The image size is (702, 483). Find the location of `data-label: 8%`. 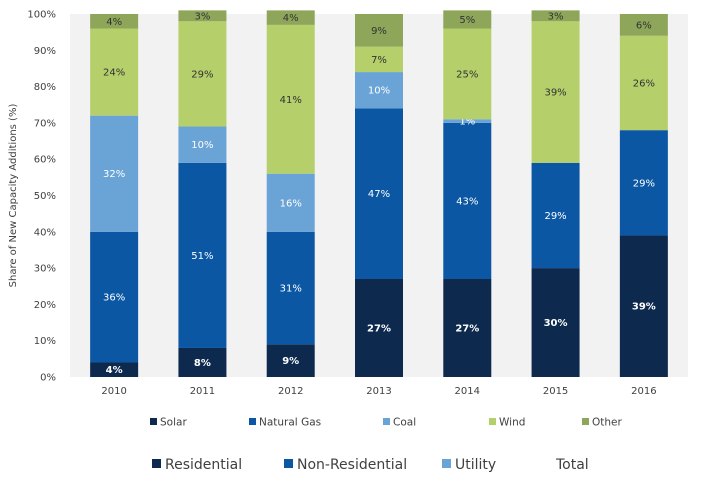

data-label: 8% is located at coordinates (202, 363).